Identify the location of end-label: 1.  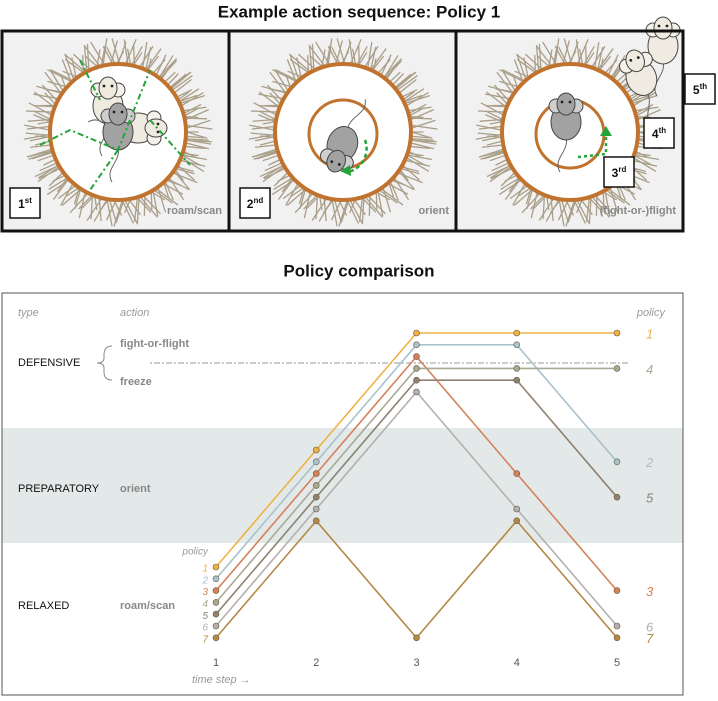
(649, 333).